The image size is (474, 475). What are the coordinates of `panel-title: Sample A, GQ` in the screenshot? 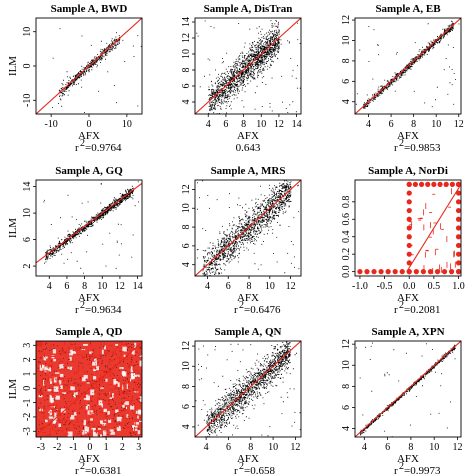 It's located at (89, 171).